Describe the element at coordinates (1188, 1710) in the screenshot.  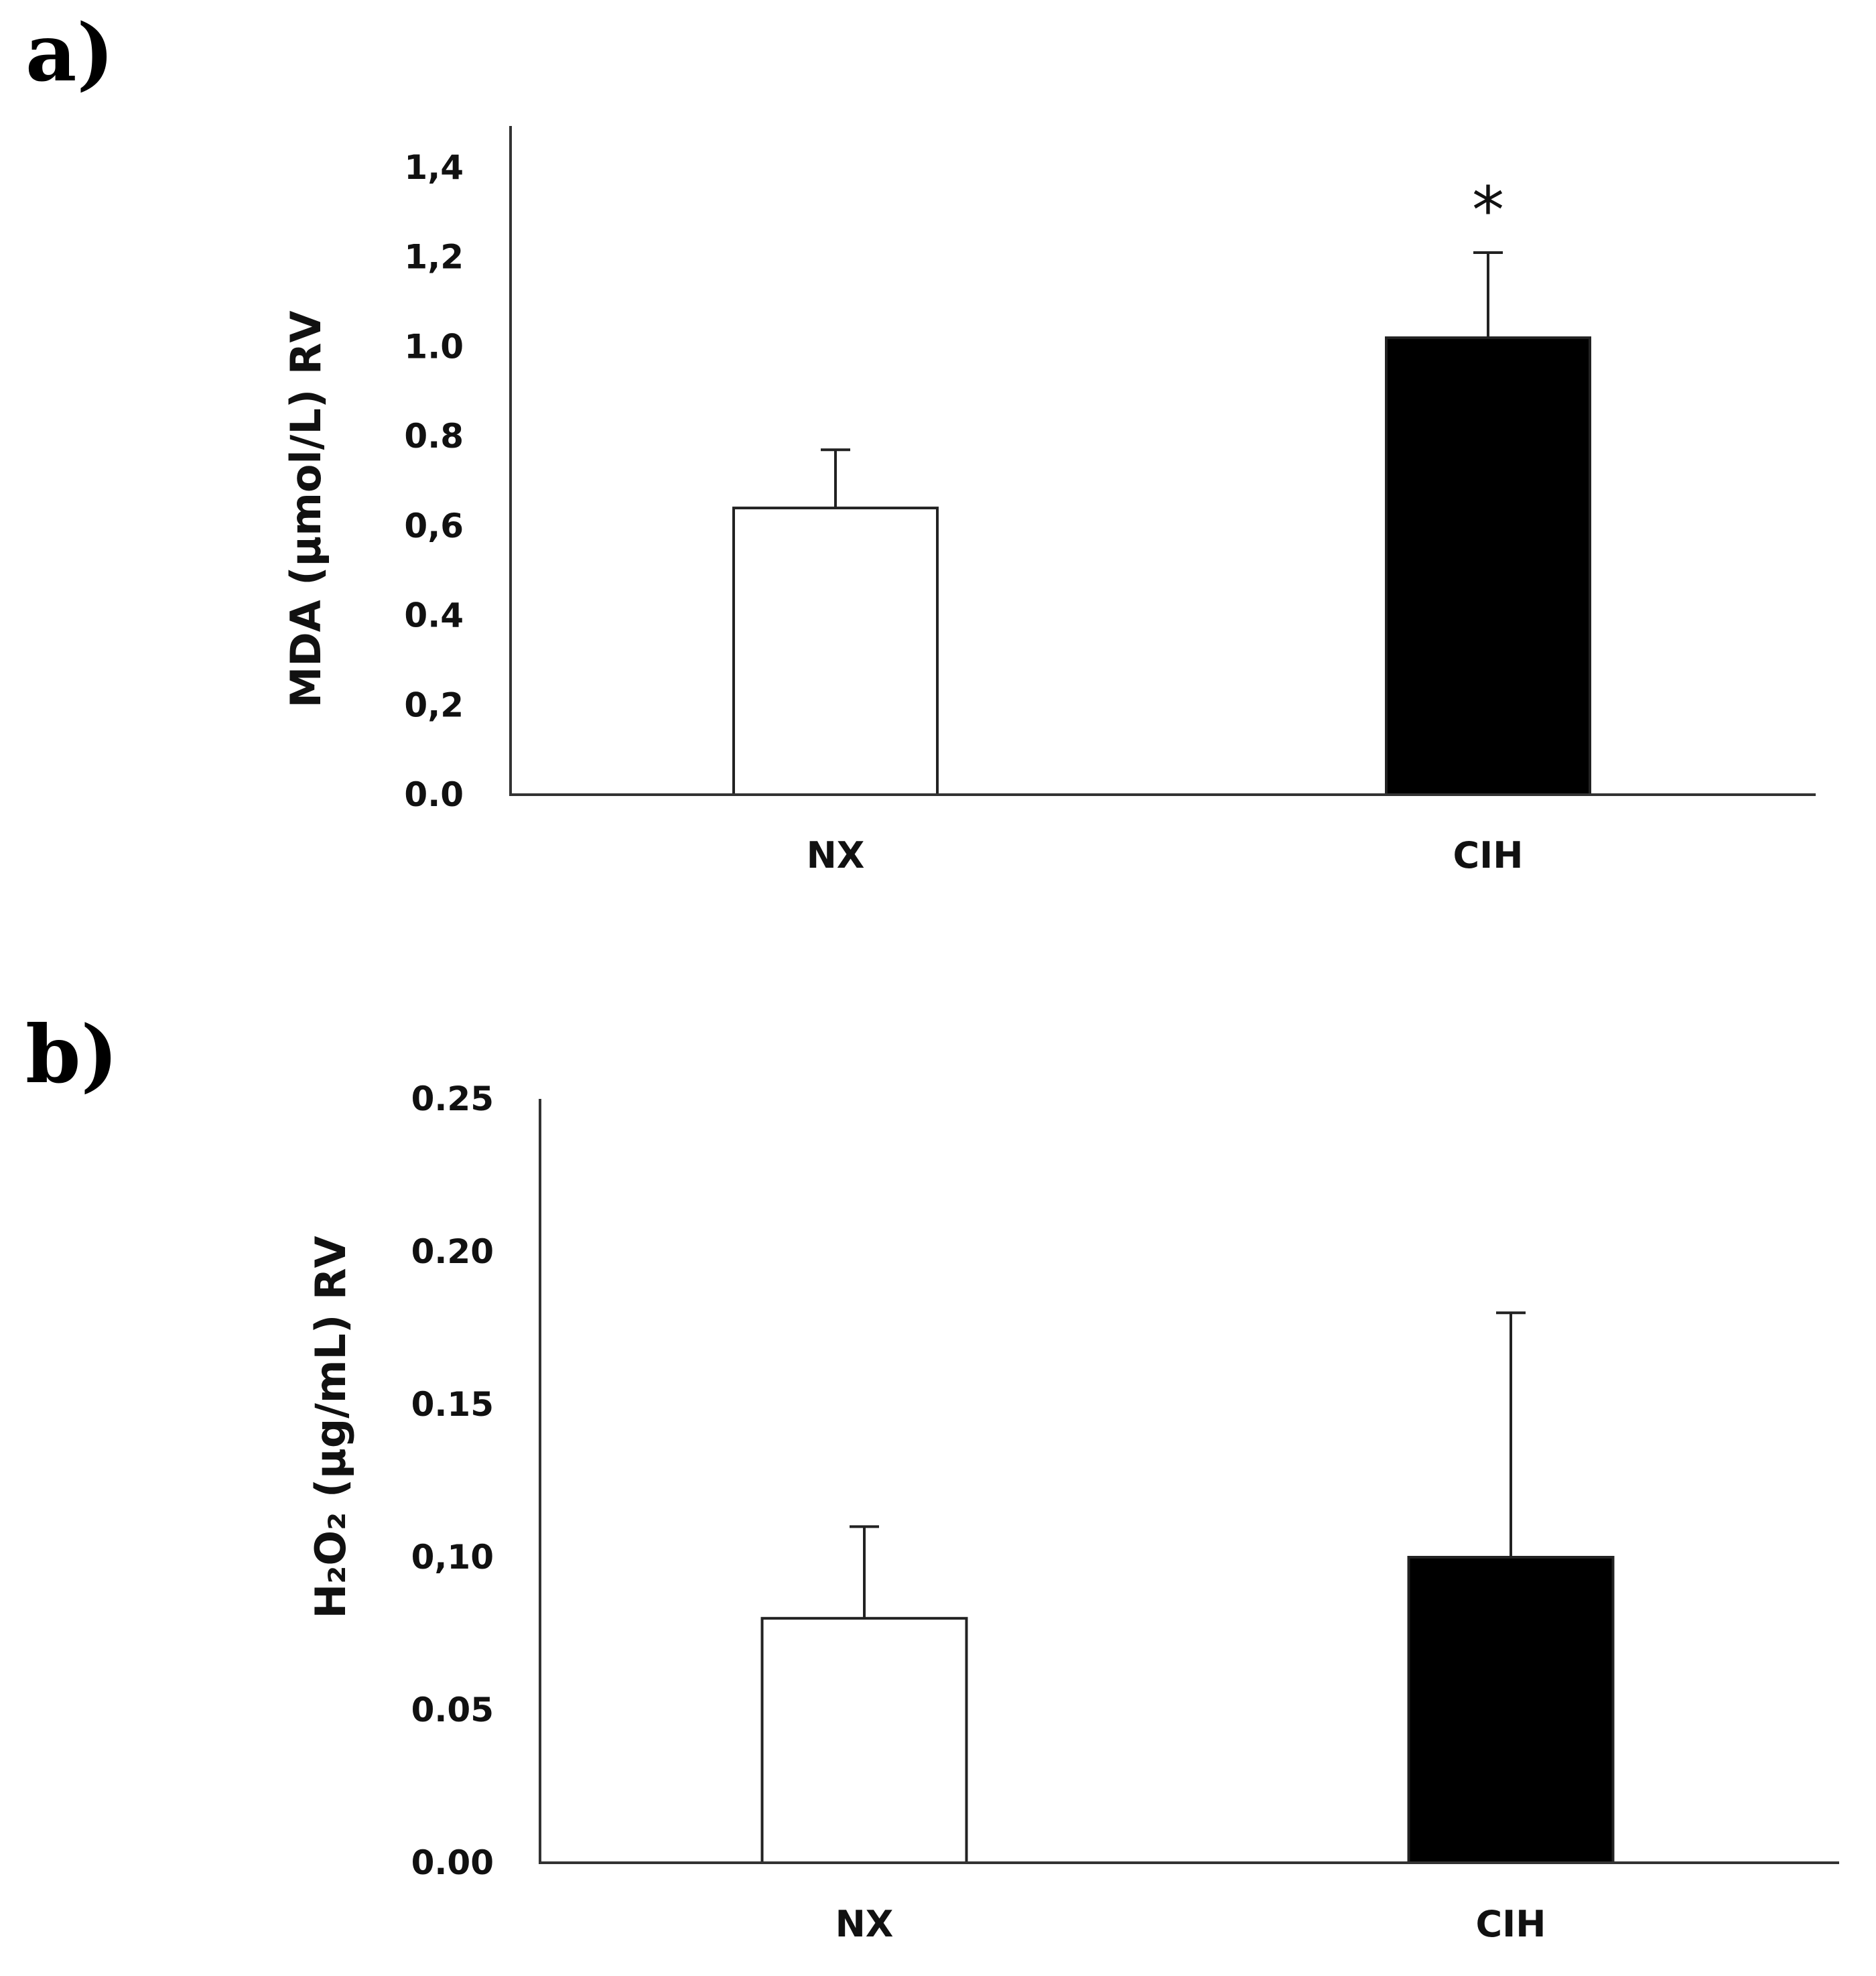
I see `panel-b-bars` at that location.